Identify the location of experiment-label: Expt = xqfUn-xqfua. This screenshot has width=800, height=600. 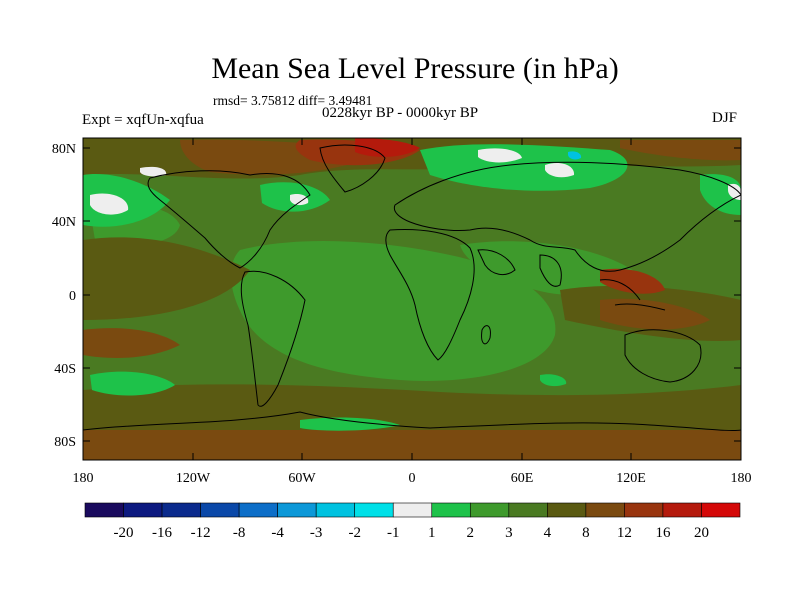
(143, 120).